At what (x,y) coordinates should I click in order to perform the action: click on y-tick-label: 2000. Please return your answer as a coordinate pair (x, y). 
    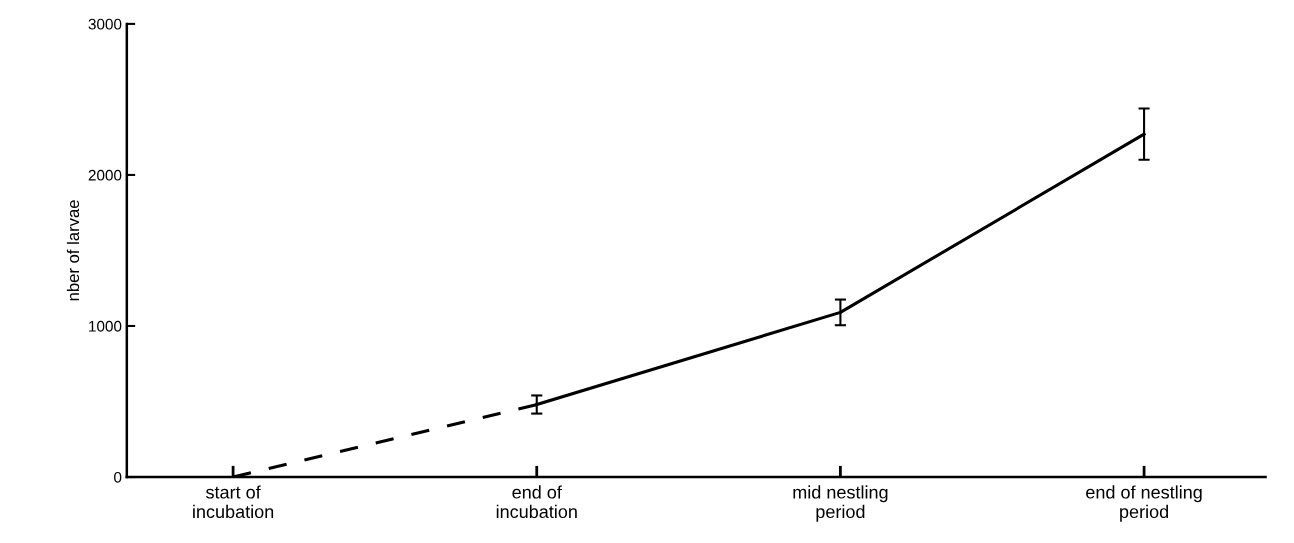
    Looking at the image, I should click on (105, 175).